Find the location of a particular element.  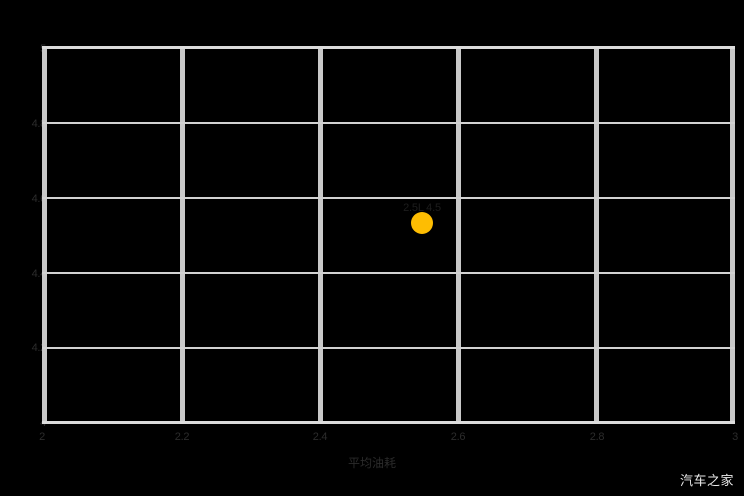

x-axis-tick-label: 2.2 is located at coordinates (182, 437).